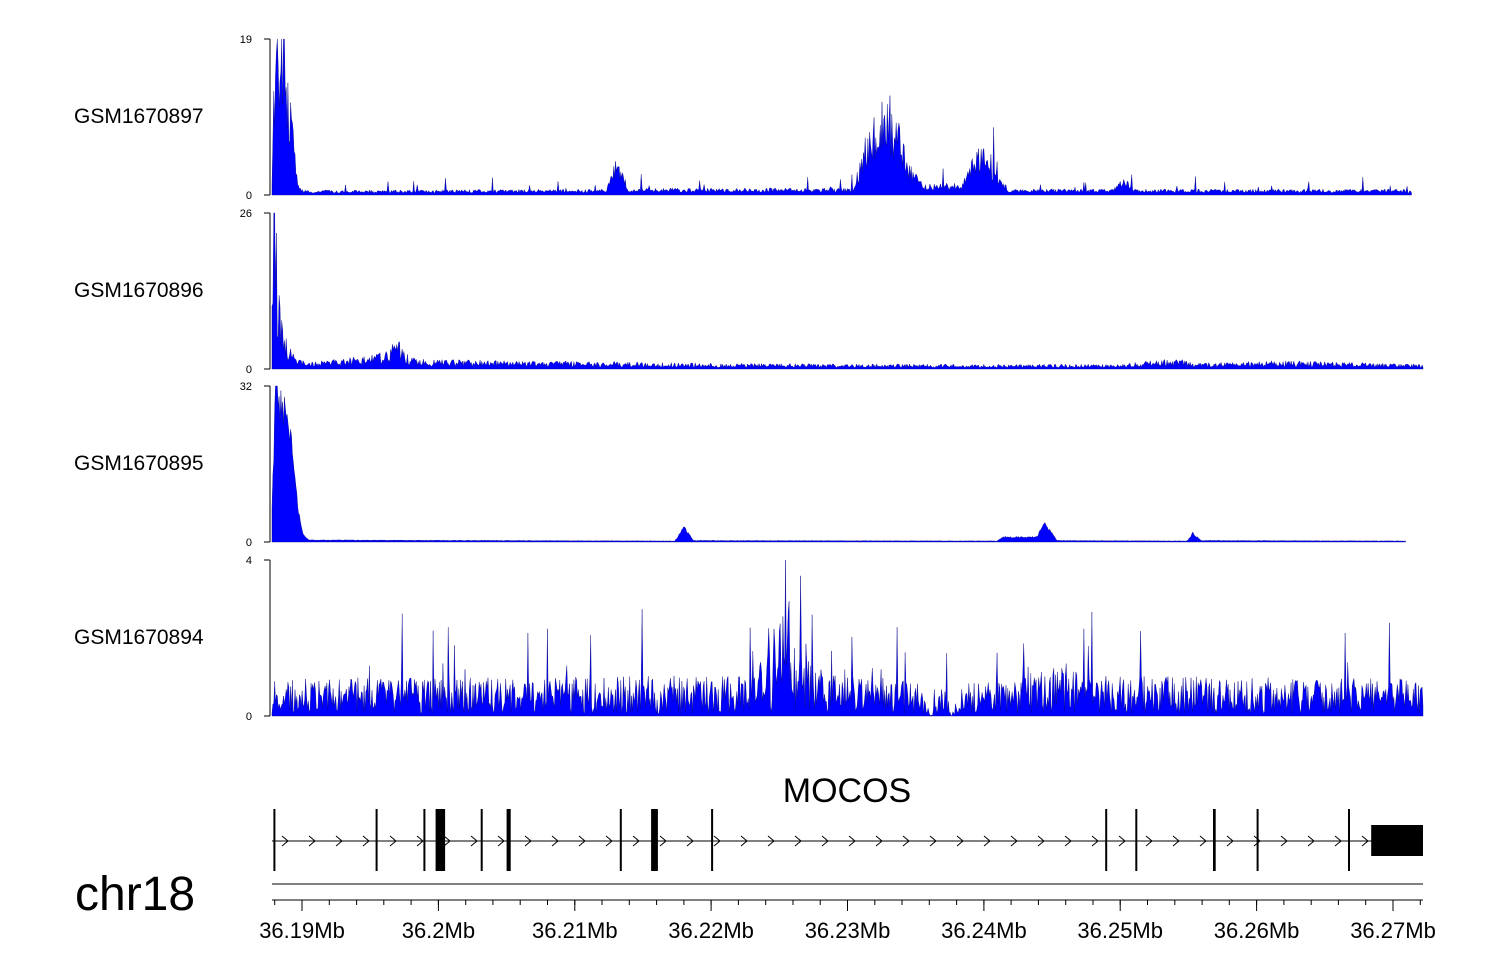 Image resolution: width=1500 pixels, height=980 pixels. I want to click on y-max-label: 32, so click(246, 387).